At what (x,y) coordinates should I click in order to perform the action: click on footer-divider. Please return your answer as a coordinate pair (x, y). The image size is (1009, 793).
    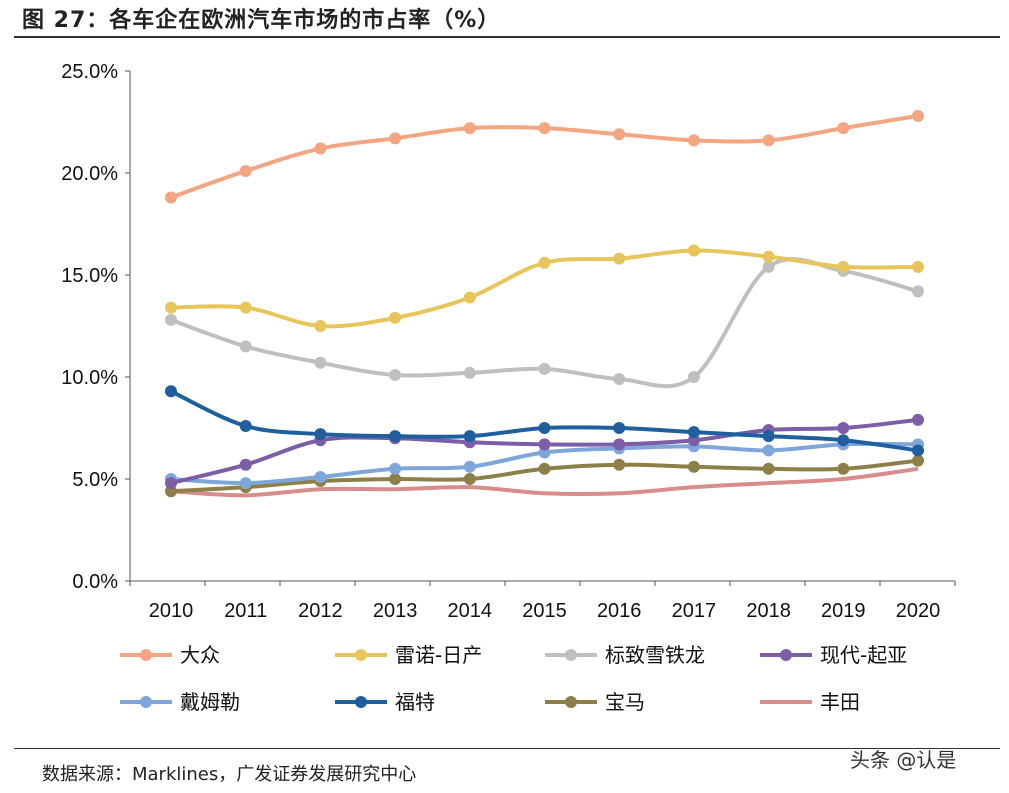
    Looking at the image, I should click on (507, 748).